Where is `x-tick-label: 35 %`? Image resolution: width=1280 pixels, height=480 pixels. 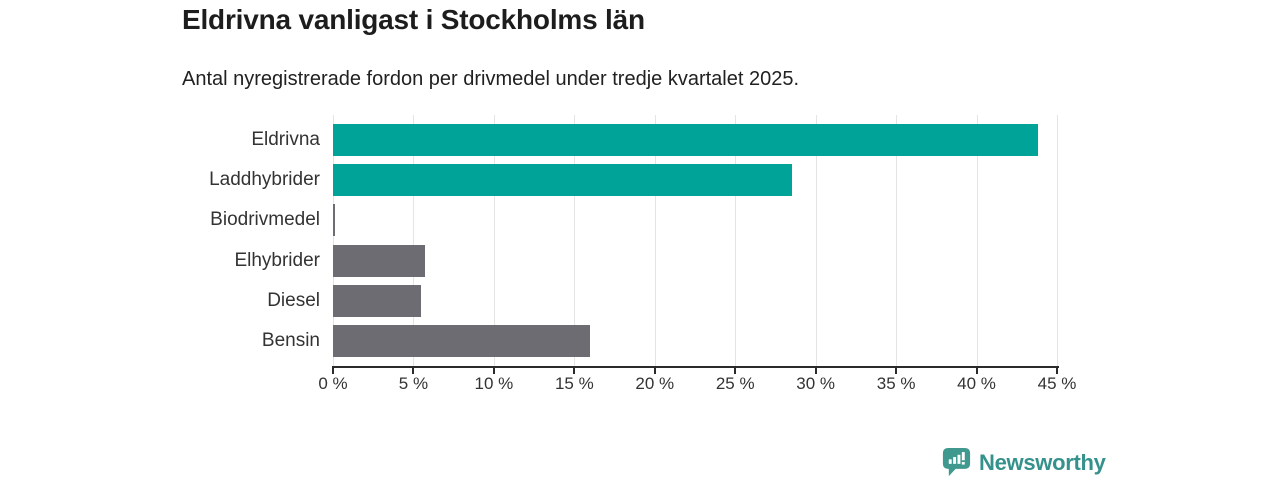 x-tick-label: 35 % is located at coordinates (896, 383).